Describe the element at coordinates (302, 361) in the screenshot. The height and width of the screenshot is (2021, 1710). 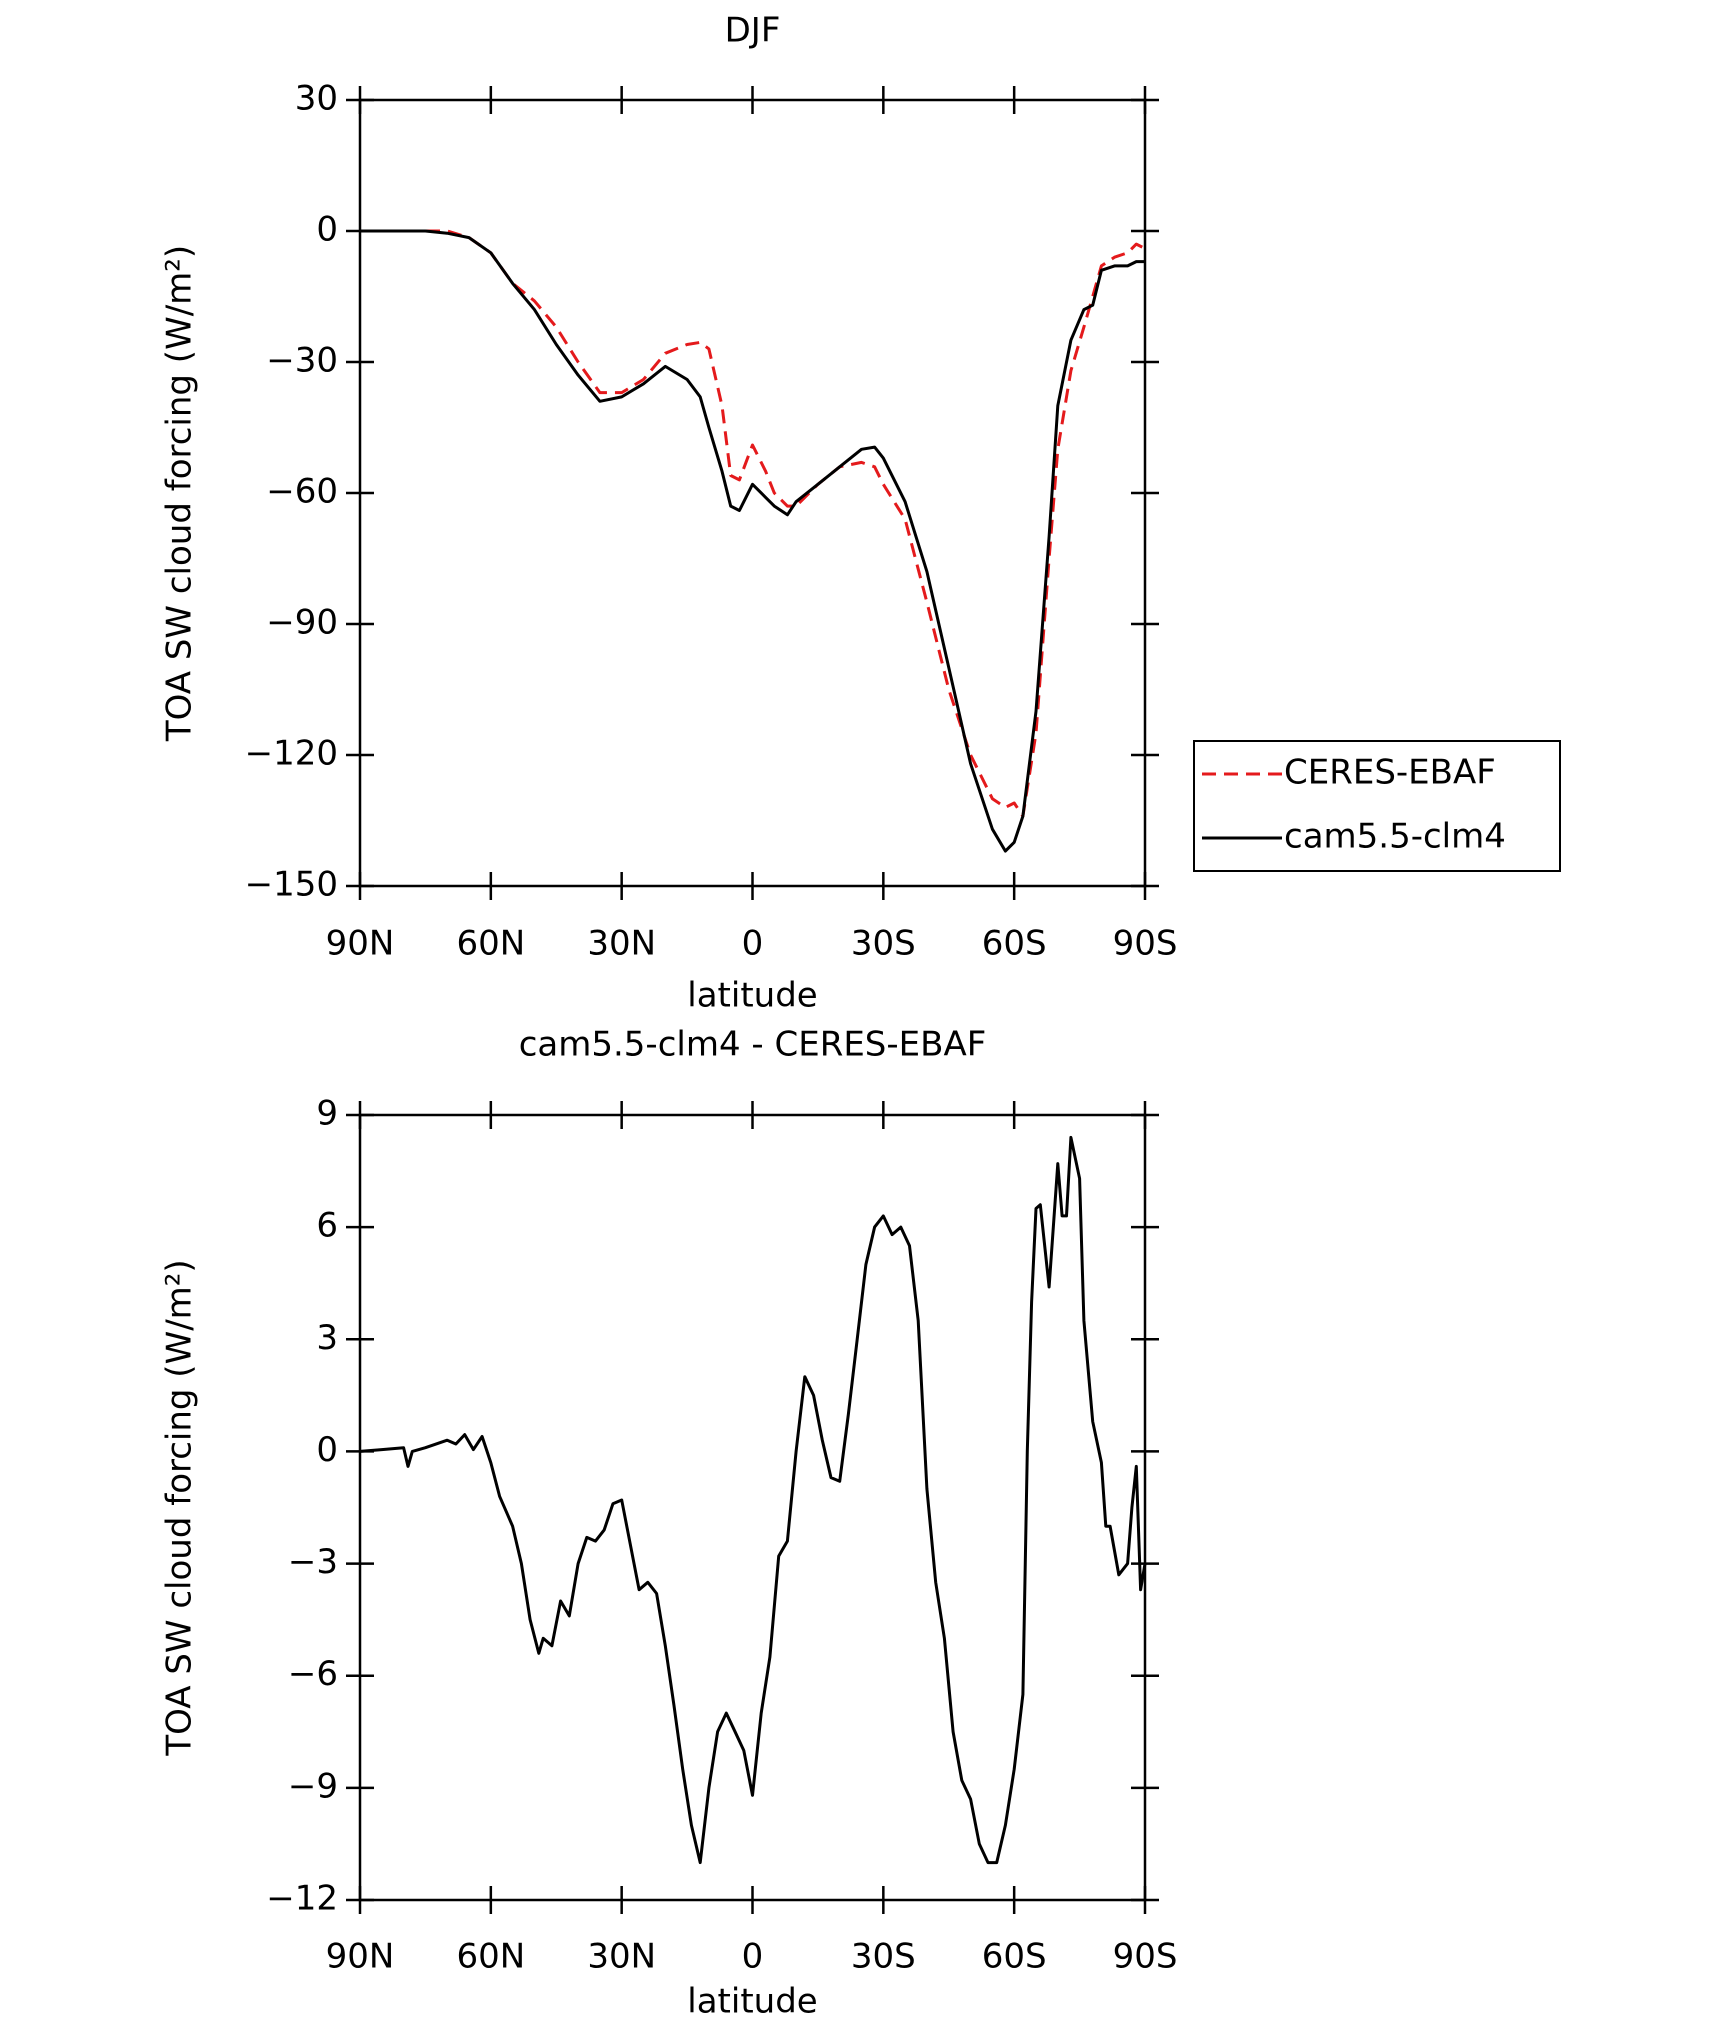
I see `y-tick-label: −30` at that location.